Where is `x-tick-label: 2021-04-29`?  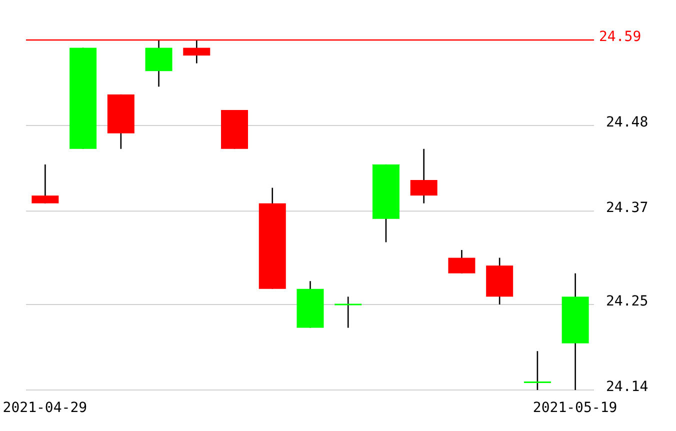 x-tick-label: 2021-04-29 is located at coordinates (45, 408).